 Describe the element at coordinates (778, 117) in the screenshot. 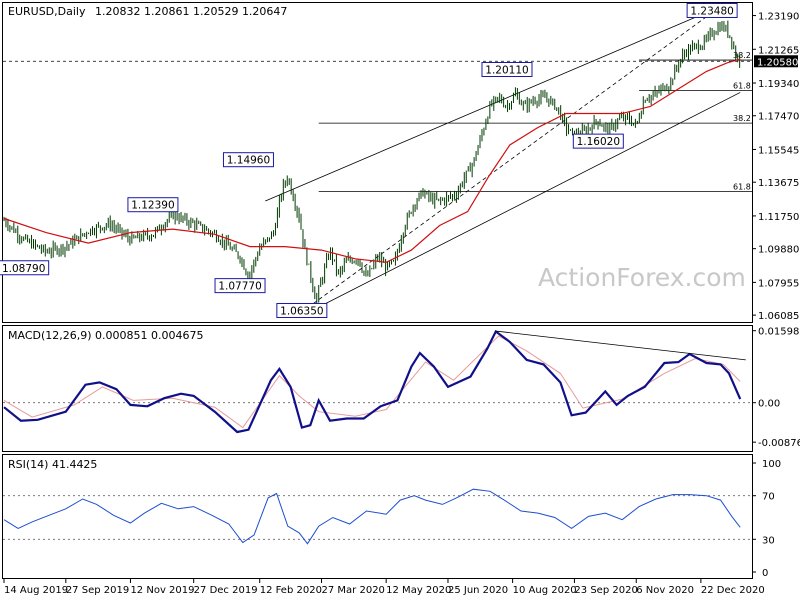

I see `price-y-tick-label: 1.17470` at that location.